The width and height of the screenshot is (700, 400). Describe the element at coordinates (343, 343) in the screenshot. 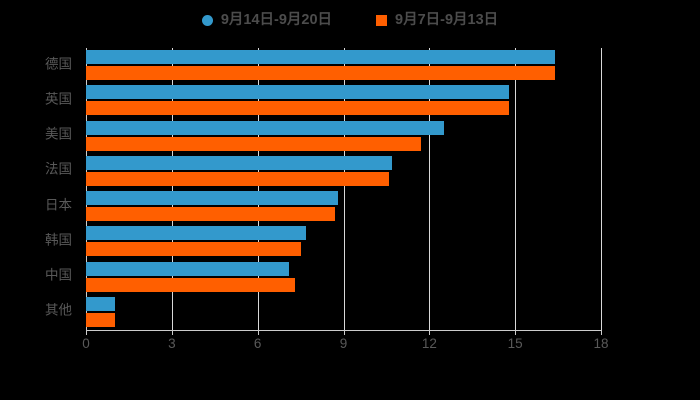

I see `x-tick-label-9: 9` at that location.